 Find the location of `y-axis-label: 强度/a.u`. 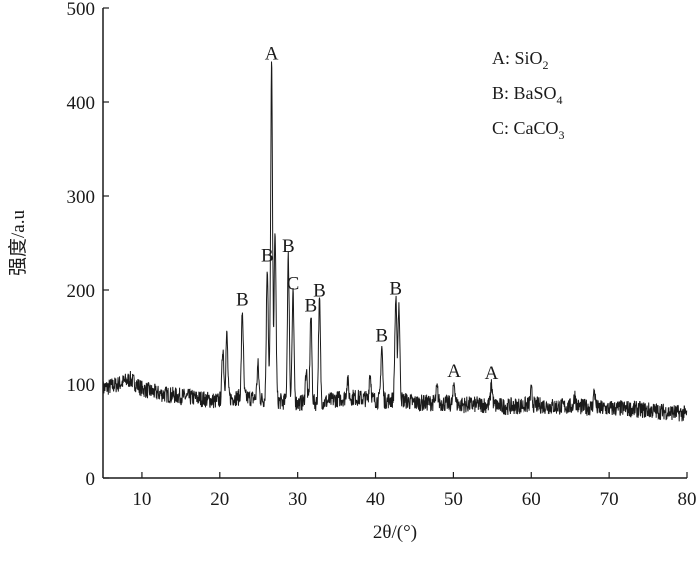

y-axis-label: 强度/a.u is located at coordinates (18, 243).